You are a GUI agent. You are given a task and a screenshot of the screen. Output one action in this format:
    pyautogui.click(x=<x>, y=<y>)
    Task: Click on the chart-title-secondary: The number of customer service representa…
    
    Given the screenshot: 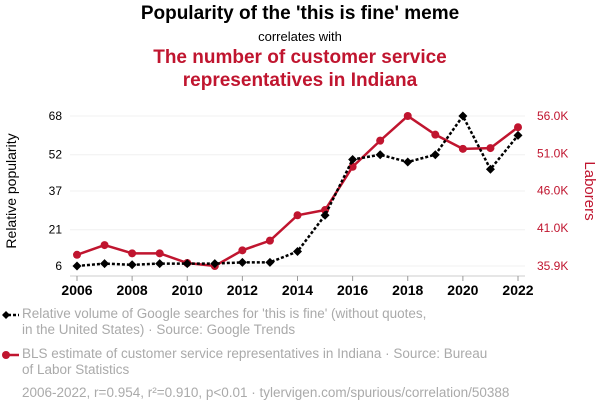 What is the action you would take?
    pyautogui.click(x=300, y=69)
    